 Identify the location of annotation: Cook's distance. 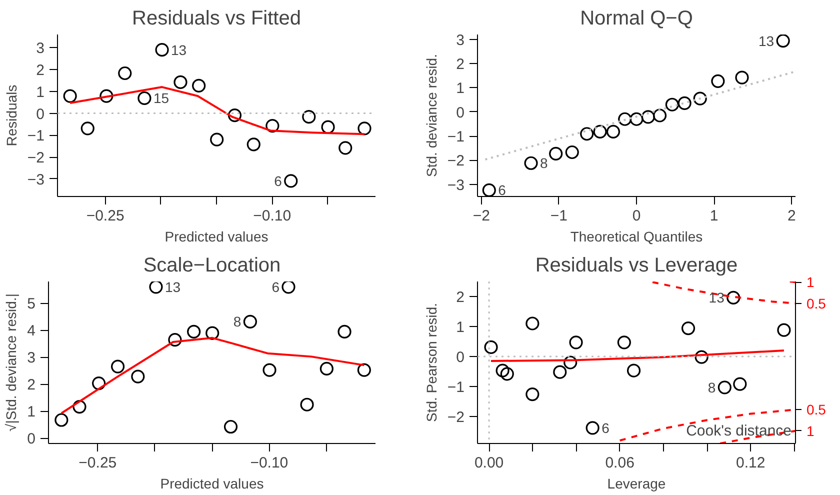
(739, 431).